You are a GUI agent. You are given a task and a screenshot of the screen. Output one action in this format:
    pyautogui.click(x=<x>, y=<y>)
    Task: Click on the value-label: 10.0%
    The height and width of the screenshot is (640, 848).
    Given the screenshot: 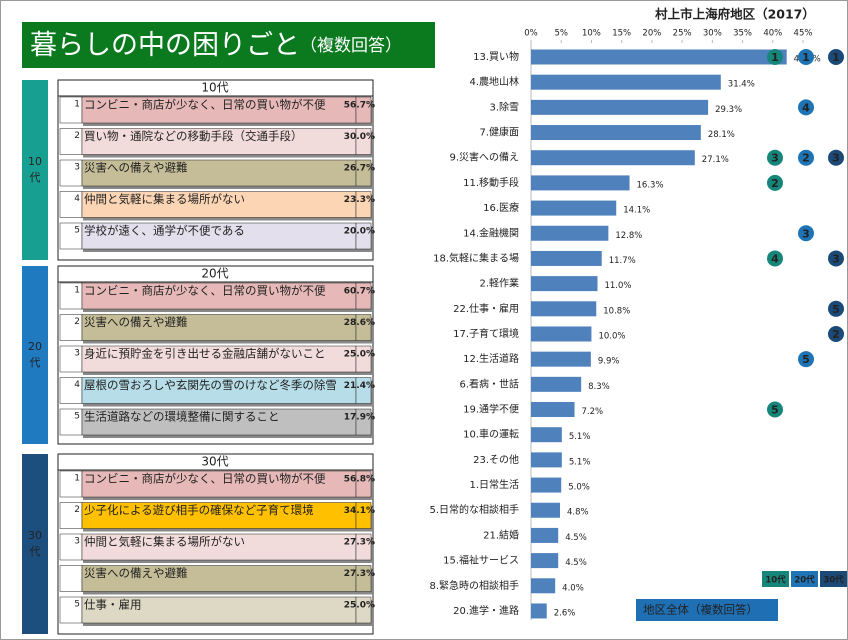 What is the action you would take?
    pyautogui.click(x=611, y=336)
    